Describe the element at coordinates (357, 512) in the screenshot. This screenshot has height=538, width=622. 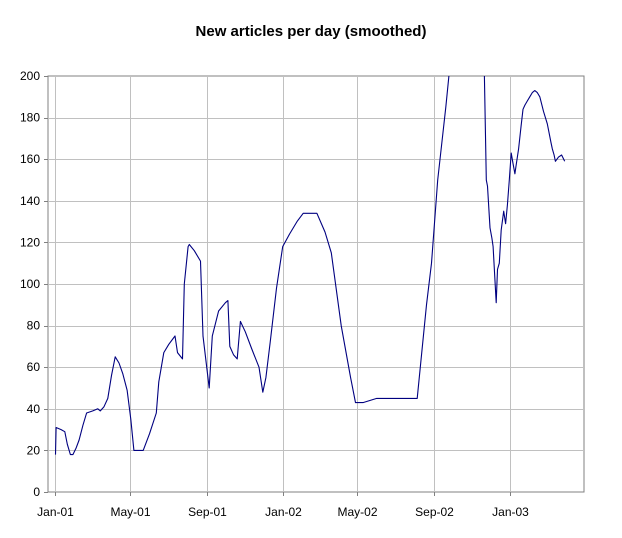
I see `x-tick-label: May-02` at that location.